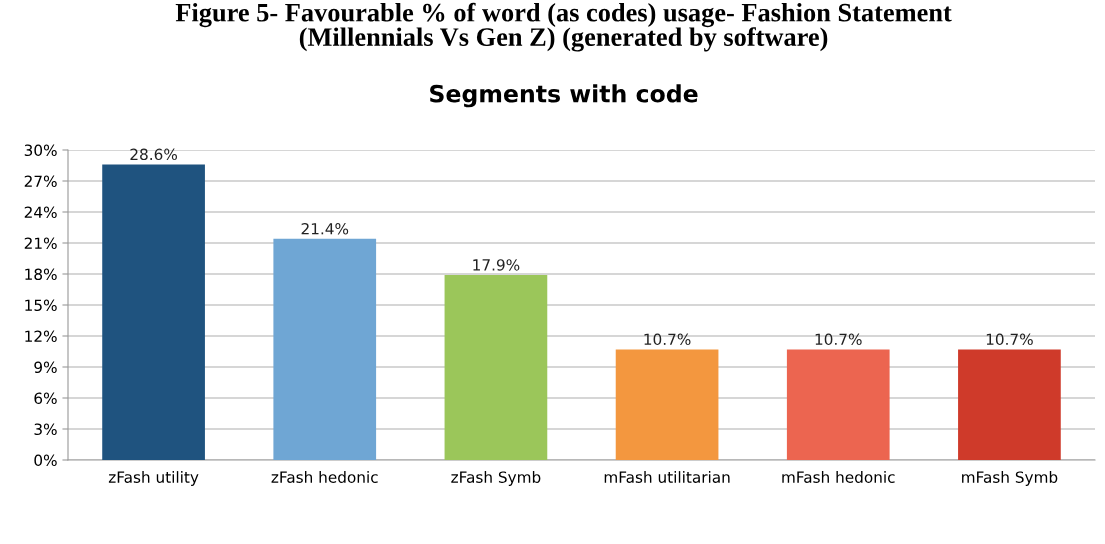 The height and width of the screenshot is (544, 1105). Describe the element at coordinates (154, 154) in the screenshot. I see `data-label: 28.6%` at that location.